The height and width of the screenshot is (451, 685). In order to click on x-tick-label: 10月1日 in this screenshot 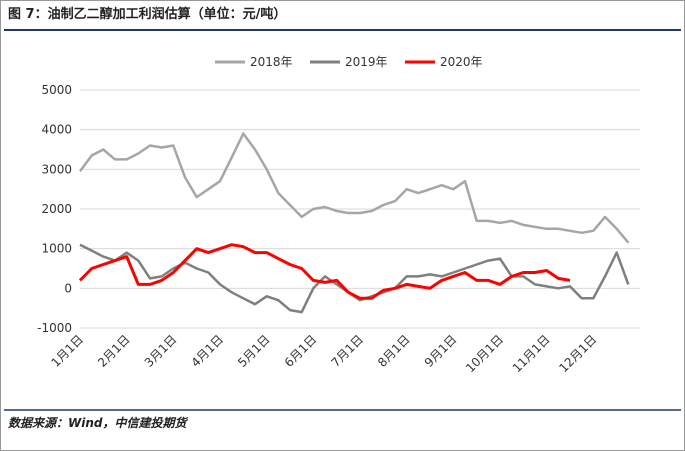, I will do `click(484, 353)`.